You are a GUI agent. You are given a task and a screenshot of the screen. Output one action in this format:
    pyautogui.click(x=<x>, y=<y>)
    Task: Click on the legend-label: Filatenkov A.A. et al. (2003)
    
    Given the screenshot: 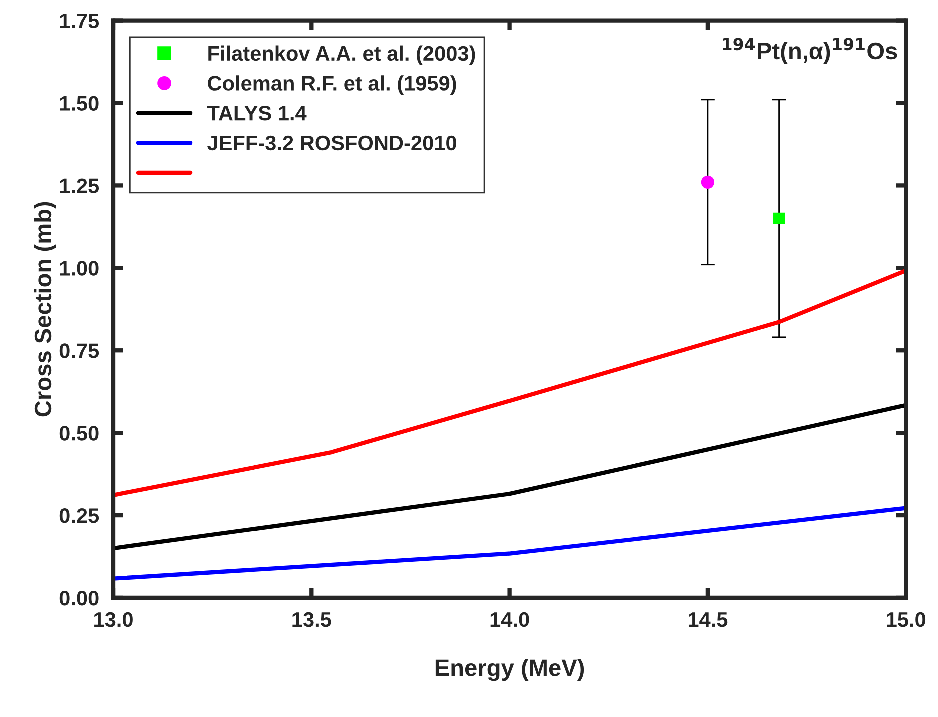 What is the action you would take?
    pyautogui.click(x=342, y=56)
    